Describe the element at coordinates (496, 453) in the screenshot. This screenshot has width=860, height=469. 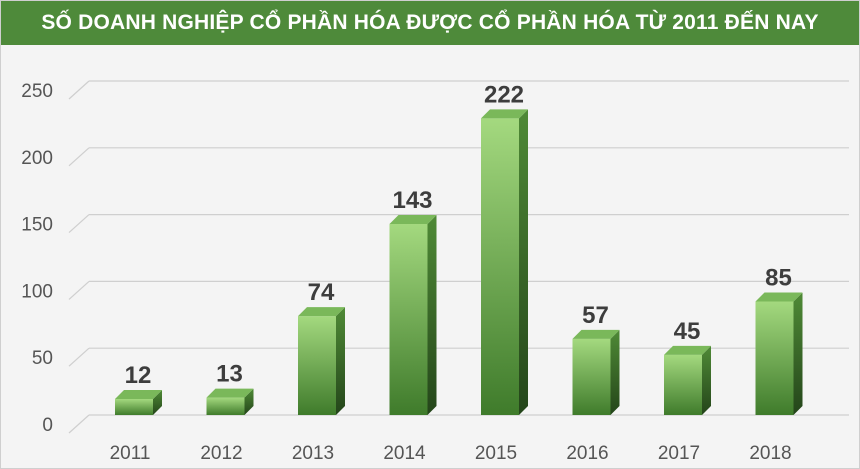
I see `x-tick-label: 2015` at that location.